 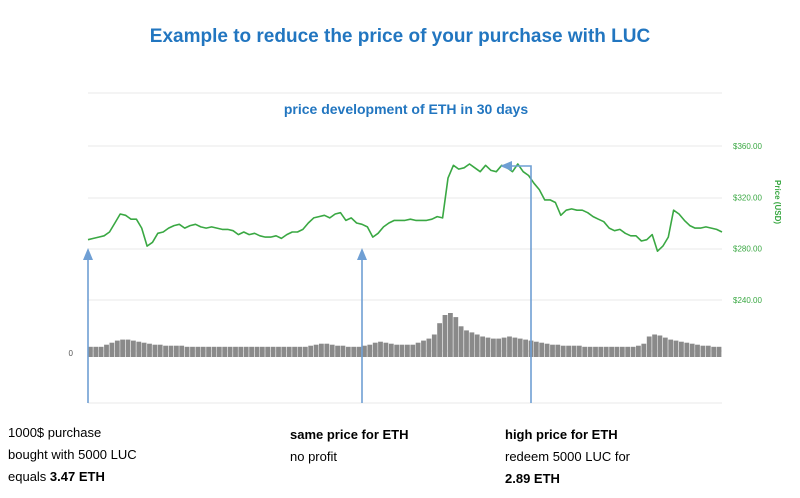 I want to click on annotation-purchase-line-3: equals 3.47 ETH, so click(x=72, y=477).